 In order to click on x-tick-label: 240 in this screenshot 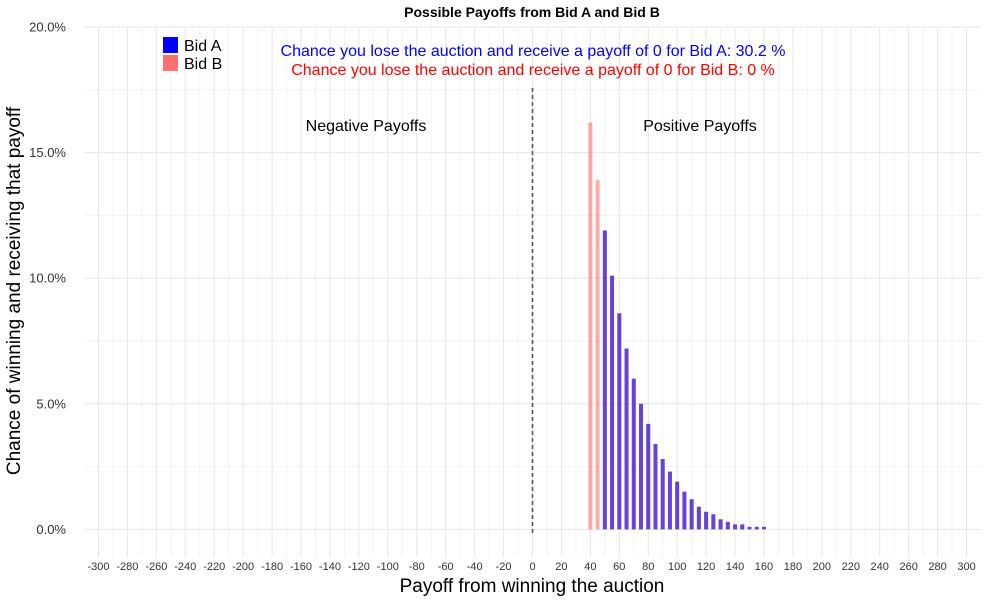, I will do `click(880, 567)`.